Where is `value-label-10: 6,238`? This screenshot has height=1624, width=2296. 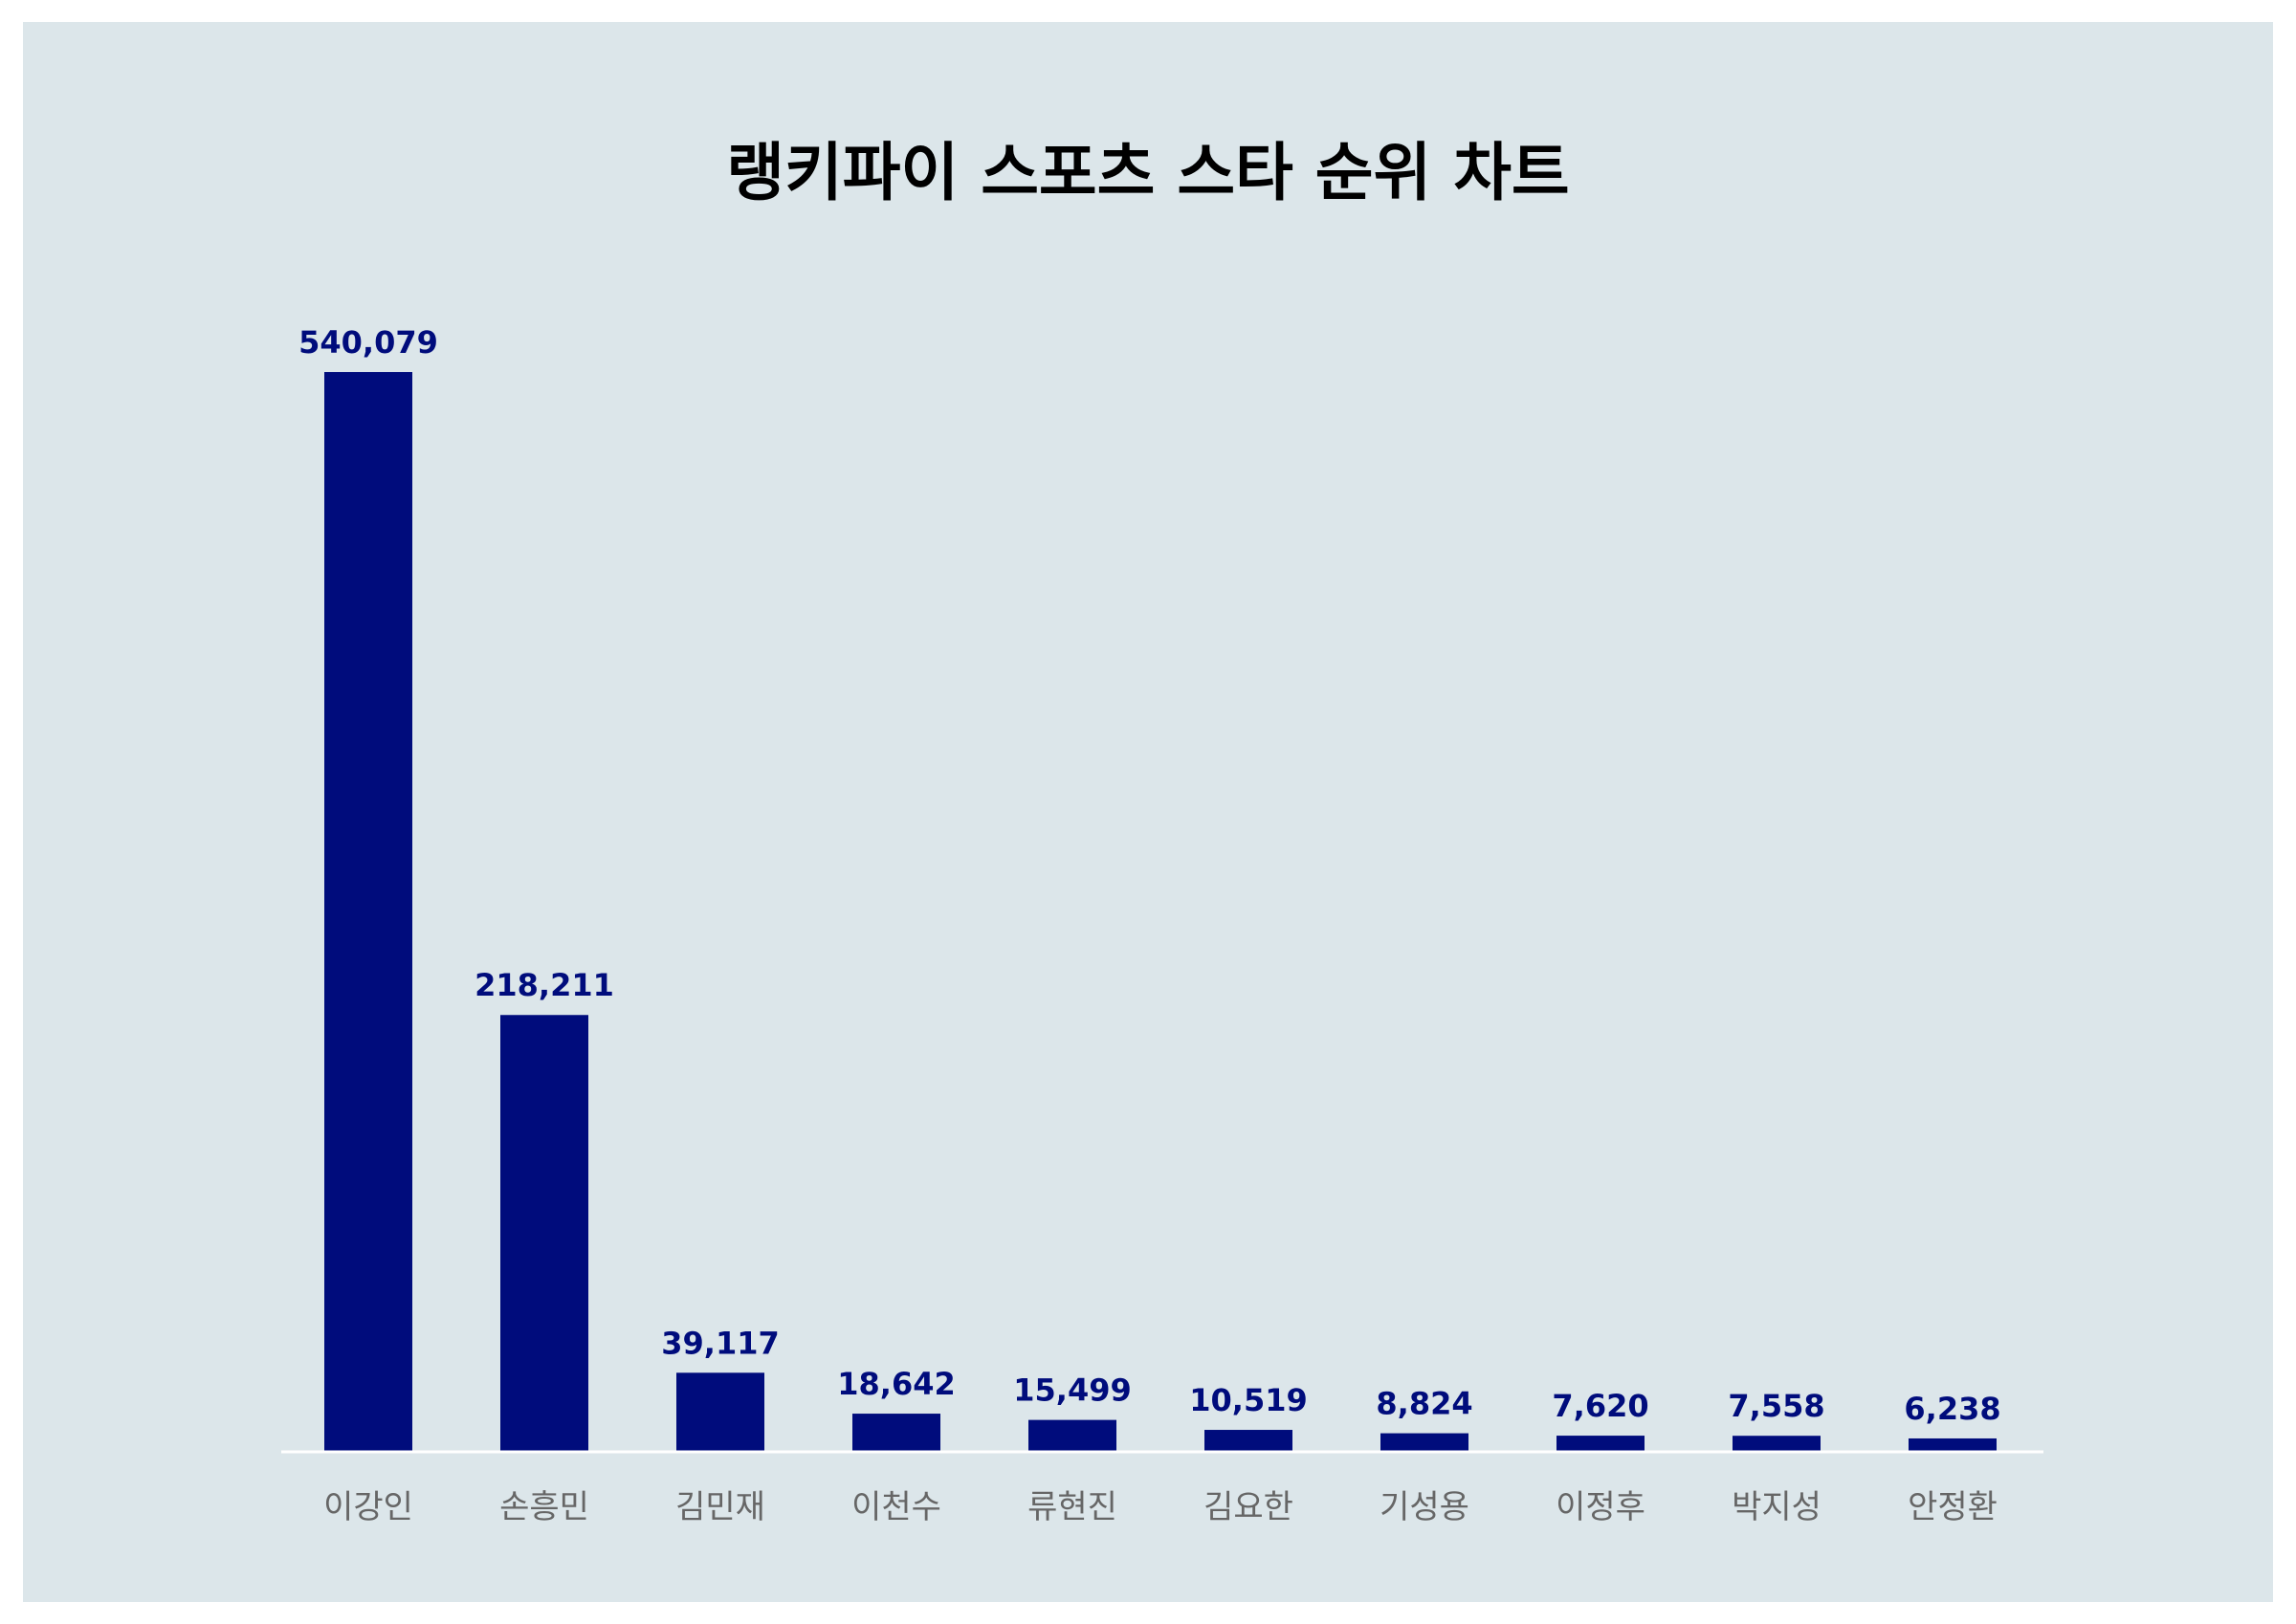
value-label-10: 6,238 is located at coordinates (1952, 1409).